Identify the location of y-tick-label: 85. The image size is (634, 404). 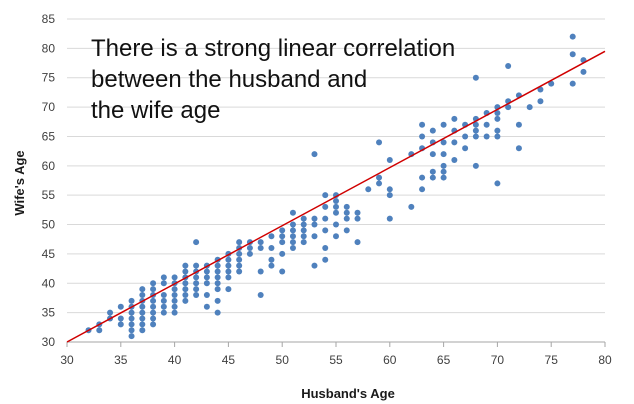
(49, 19).